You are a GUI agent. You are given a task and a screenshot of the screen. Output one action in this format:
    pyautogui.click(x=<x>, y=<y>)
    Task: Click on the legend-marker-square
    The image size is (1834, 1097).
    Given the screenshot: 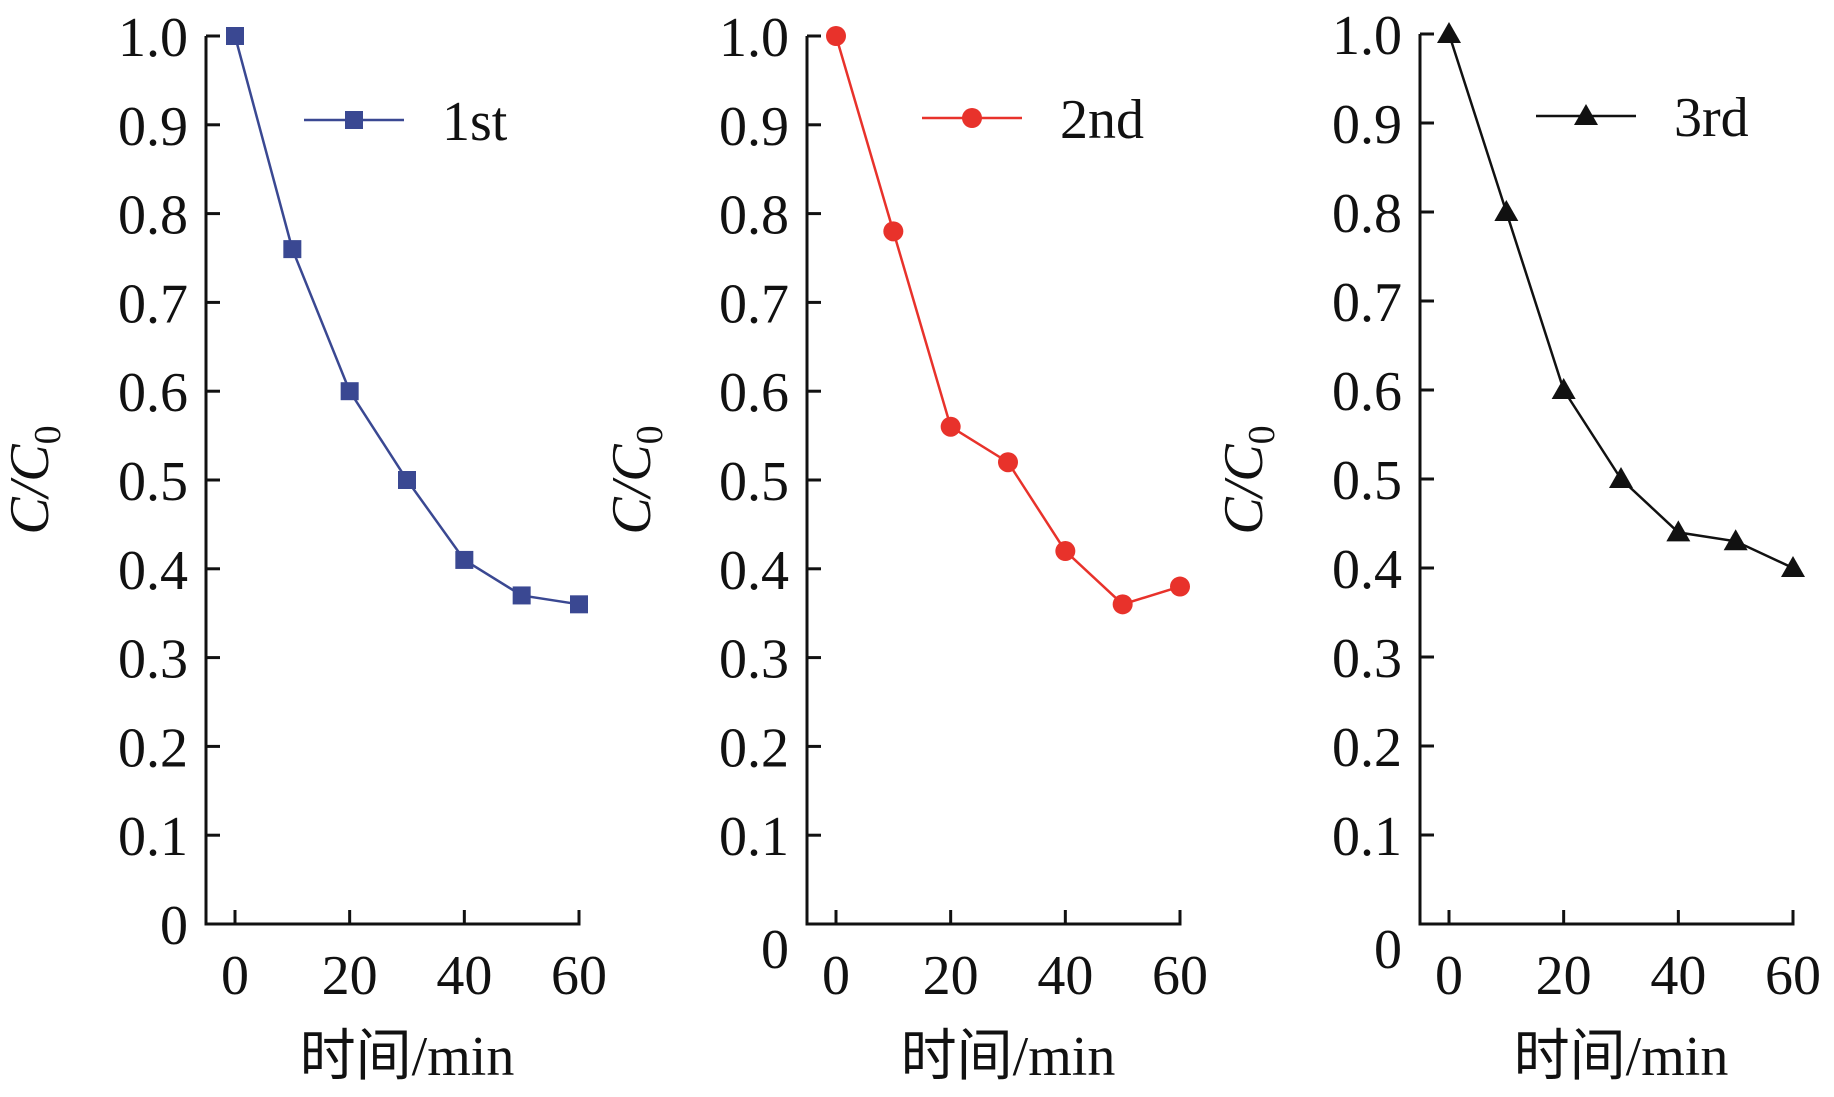 What is the action you would take?
    pyautogui.click(x=354, y=120)
    